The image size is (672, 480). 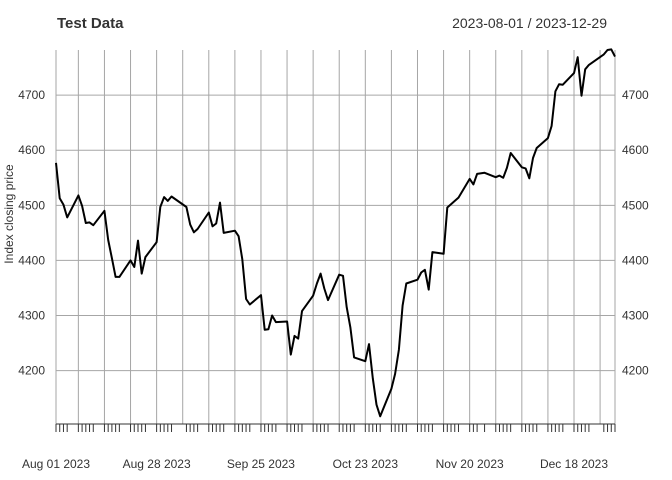 What do you see at coordinates (635, 371) in the screenshot?
I see `y-tick-label-right: 4200` at bounding box center [635, 371].